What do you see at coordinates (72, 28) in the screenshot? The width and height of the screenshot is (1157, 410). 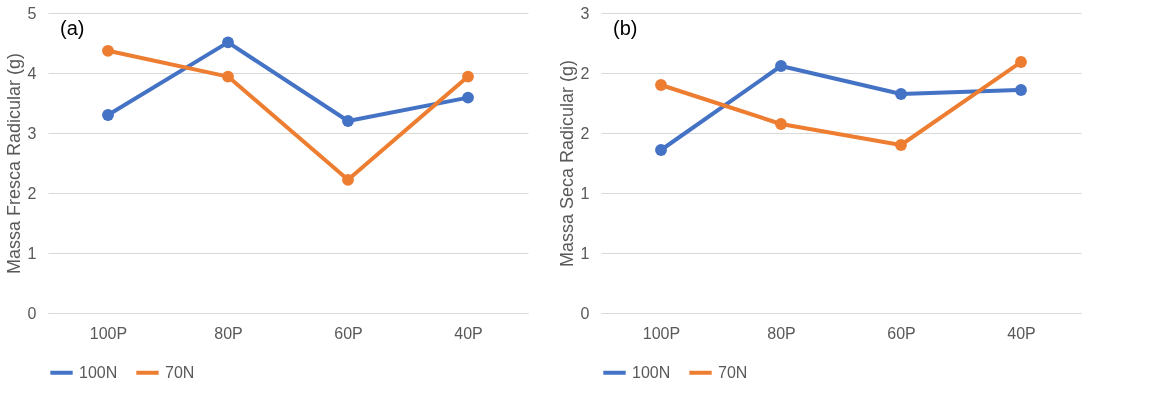 I see `annotation: (a)` at bounding box center [72, 28].